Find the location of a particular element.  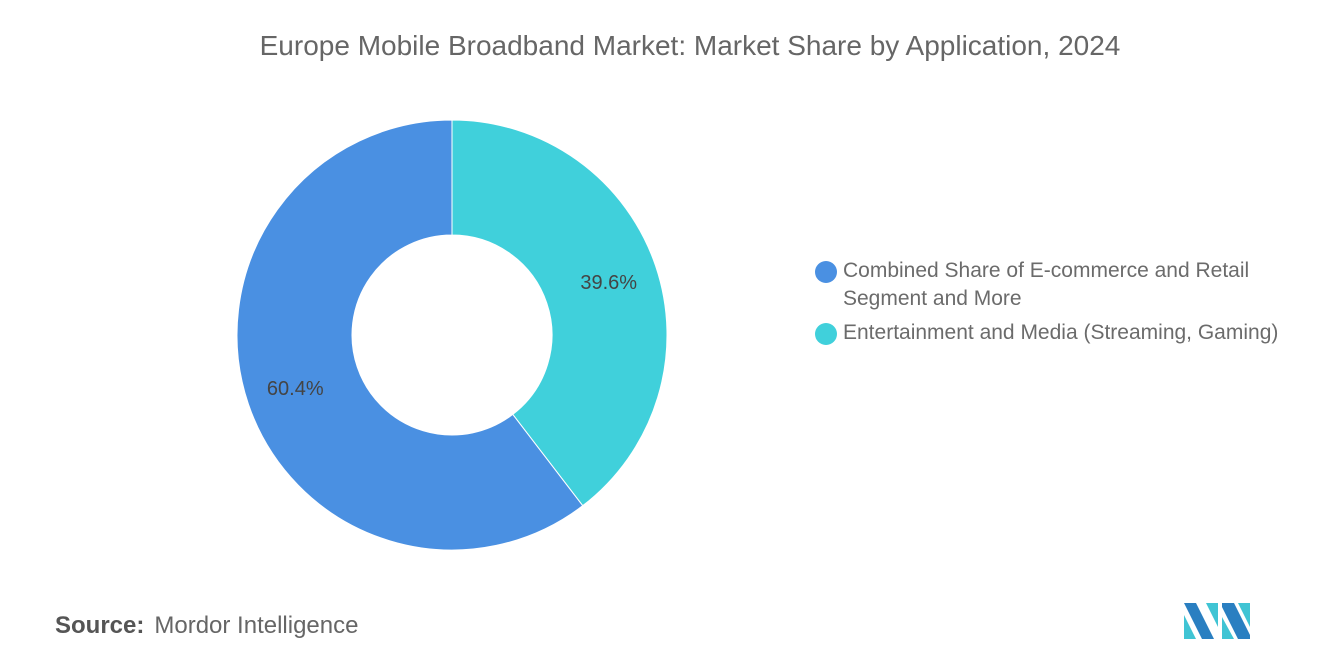

donut-slice is located at coordinates (559, 313).